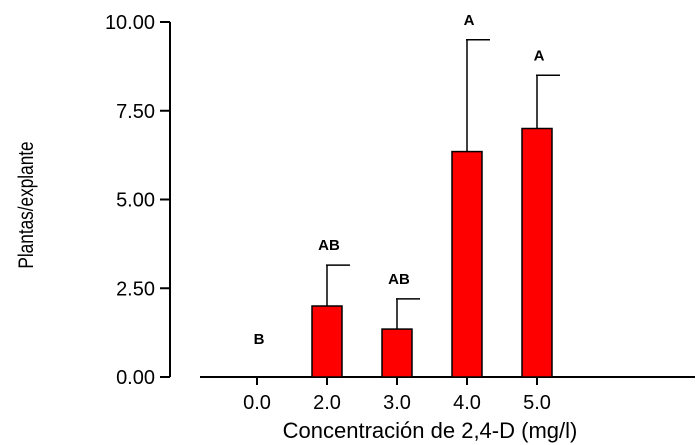 This screenshot has width=699, height=445. I want to click on y-axis: 0.00 2.50 5.00 7.50 10.00, so click(138, 200).